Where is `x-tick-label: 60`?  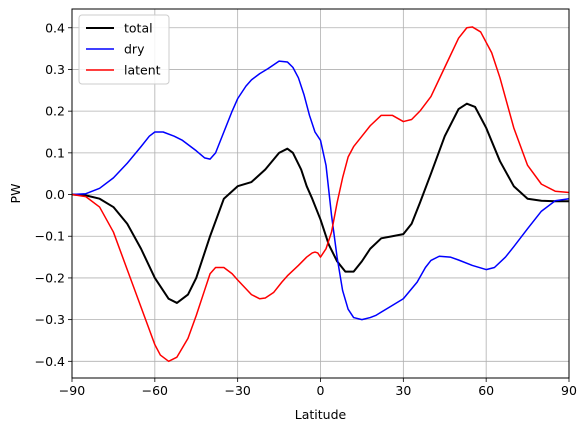 x-tick-label: 60 is located at coordinates (486, 390).